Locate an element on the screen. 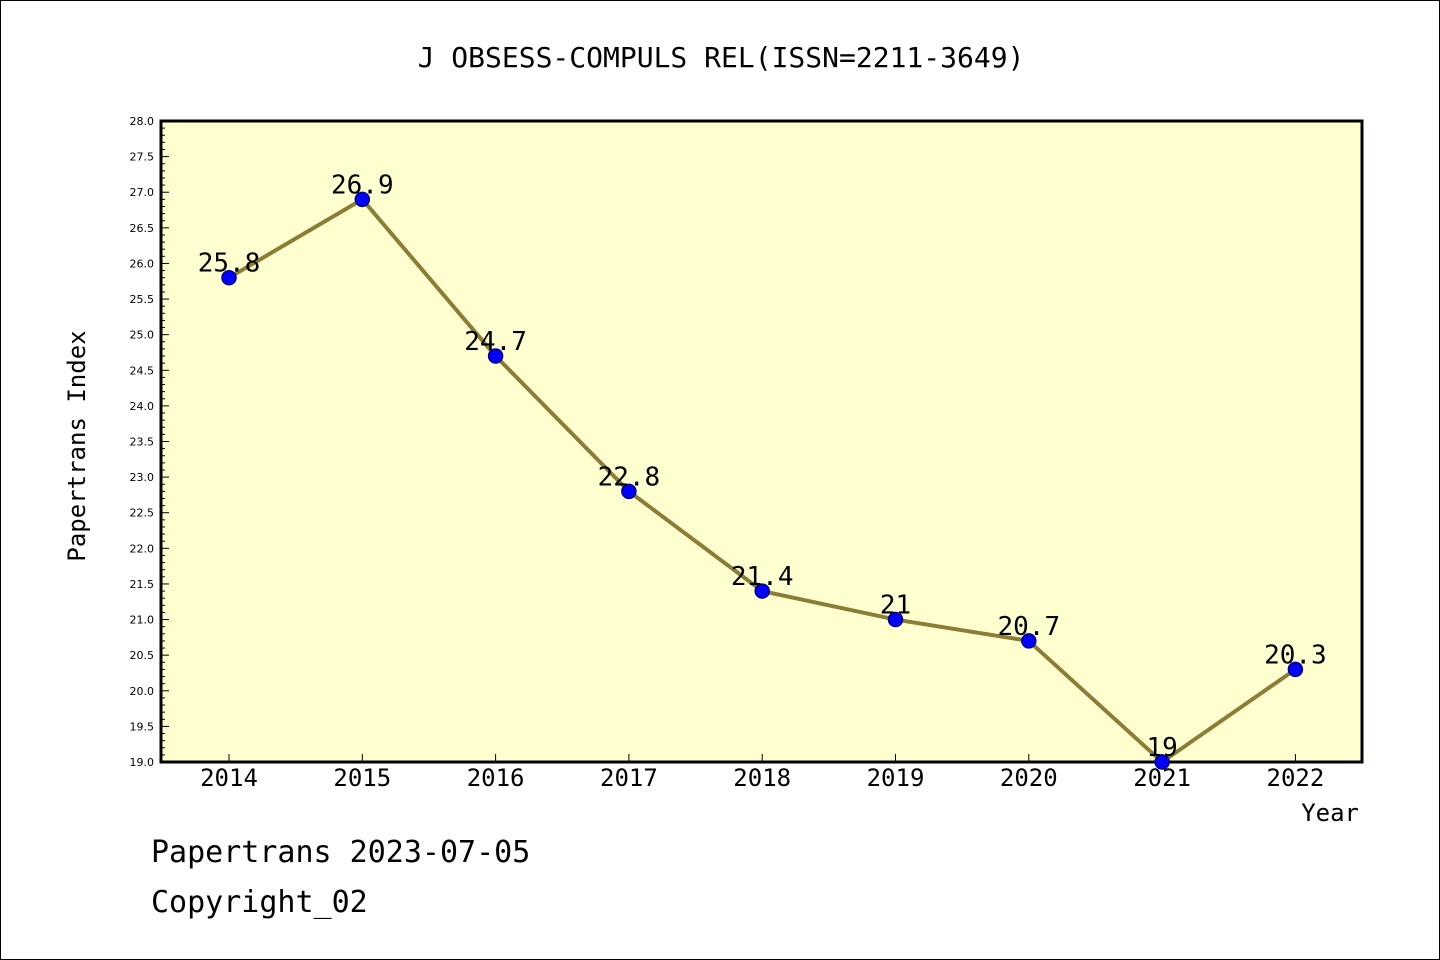 Image resolution: width=1440 pixels, height=960 pixels. y-axis-title: Papertrans Index is located at coordinates (77, 445).